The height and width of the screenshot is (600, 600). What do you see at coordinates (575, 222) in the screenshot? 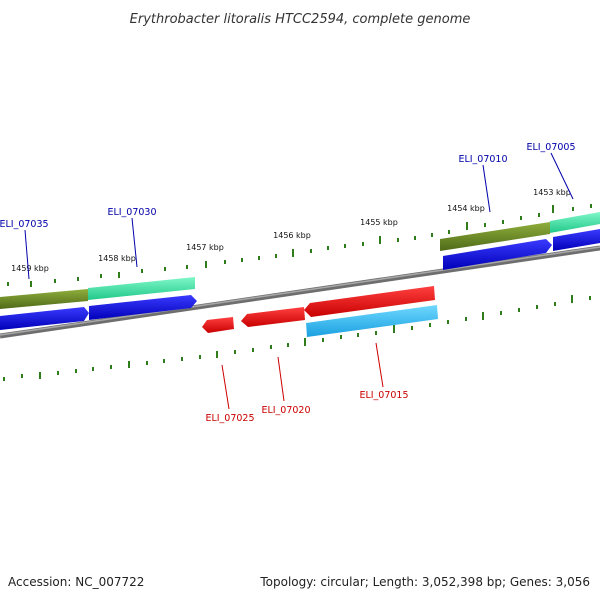
I see `feature-aqua-right` at bounding box center [575, 222].